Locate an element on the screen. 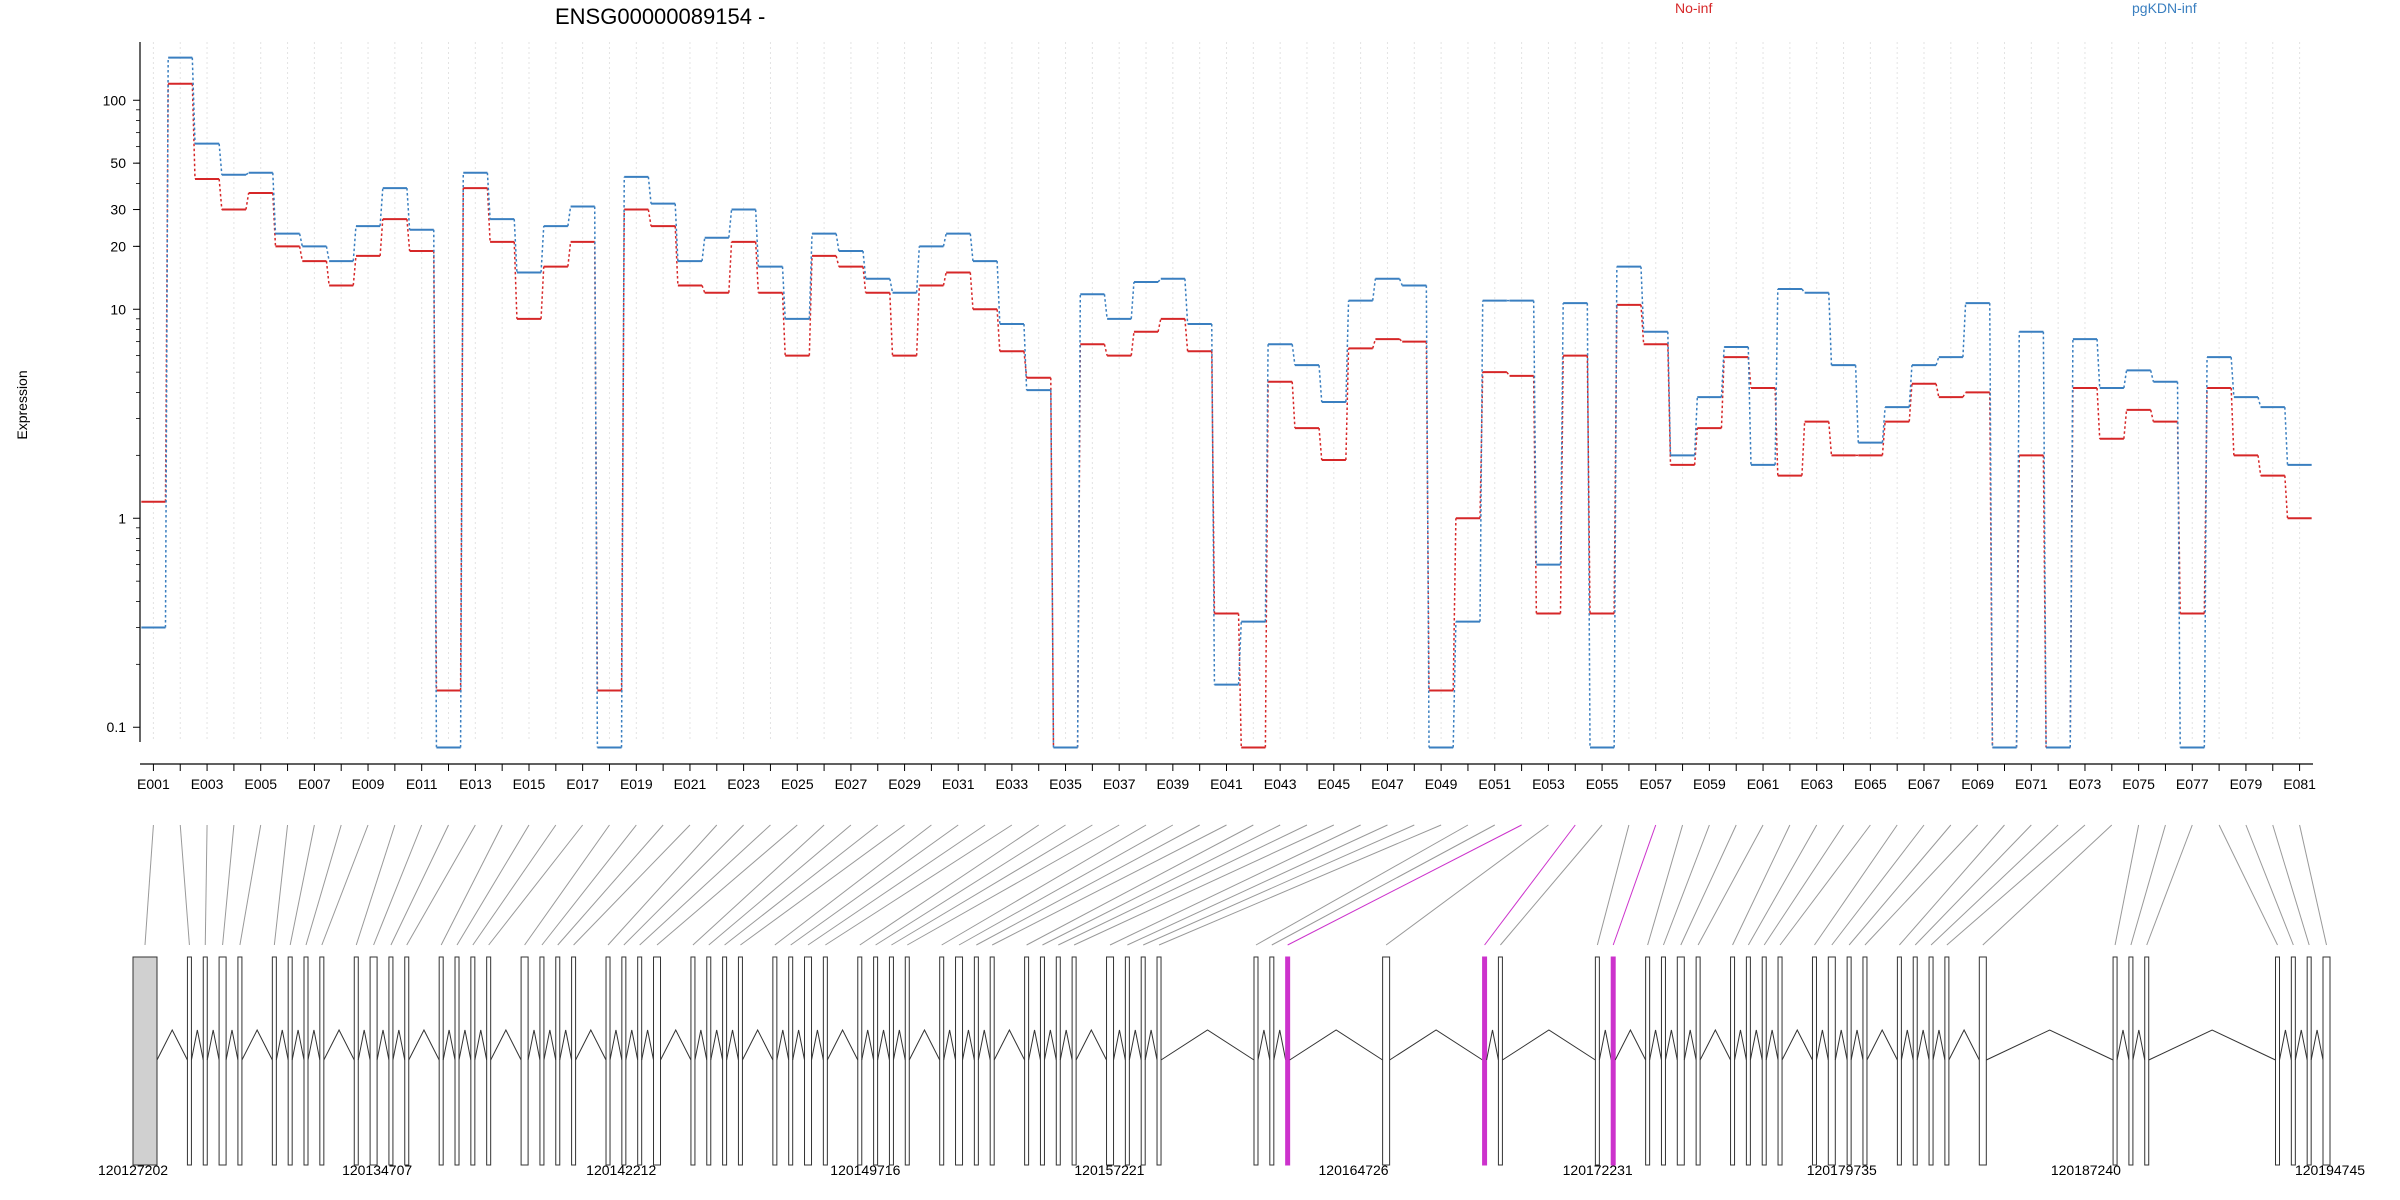 The width and height of the screenshot is (2400, 1200). connector-e040 is located at coordinates (1088, 885).